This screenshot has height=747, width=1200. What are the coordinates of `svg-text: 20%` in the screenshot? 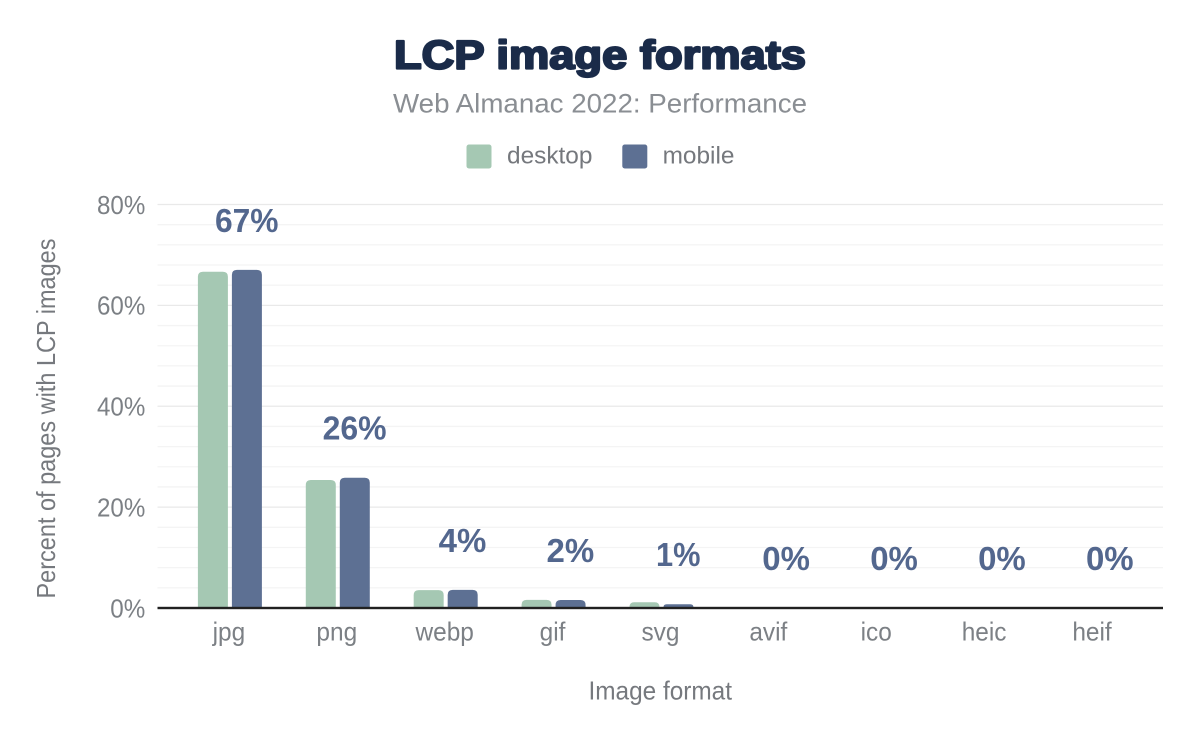 It's located at (121, 507).